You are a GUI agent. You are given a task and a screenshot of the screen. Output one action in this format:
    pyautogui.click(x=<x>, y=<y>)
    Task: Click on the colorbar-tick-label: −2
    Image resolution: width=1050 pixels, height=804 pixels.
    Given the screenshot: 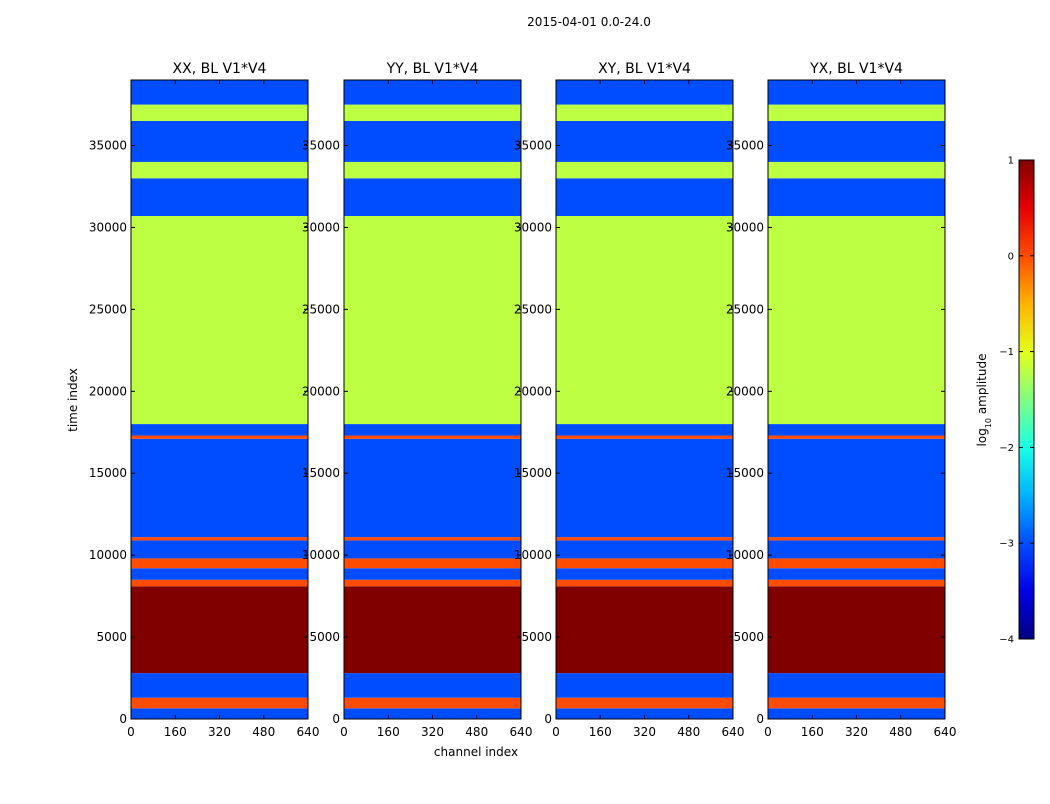 What is the action you would take?
    pyautogui.click(x=1006, y=448)
    